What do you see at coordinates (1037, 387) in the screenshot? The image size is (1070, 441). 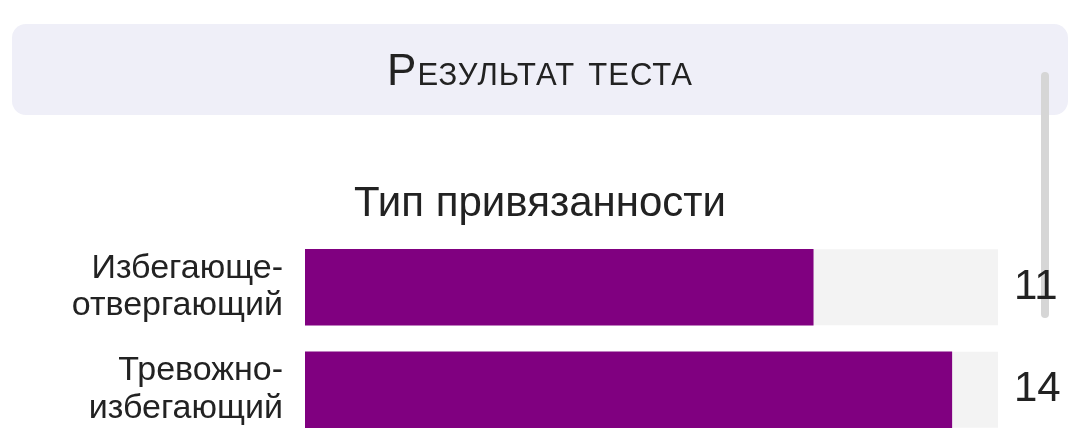 I see `data-label: 14` at bounding box center [1037, 387].